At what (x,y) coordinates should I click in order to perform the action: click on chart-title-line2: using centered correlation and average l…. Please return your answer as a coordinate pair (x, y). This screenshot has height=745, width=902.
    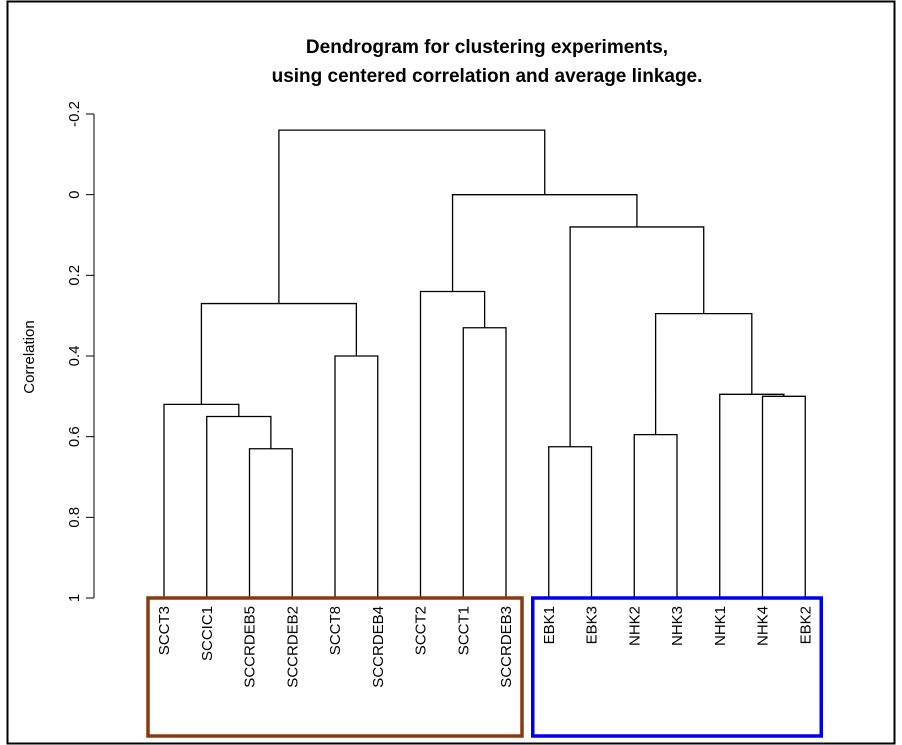
    Looking at the image, I should click on (487, 76).